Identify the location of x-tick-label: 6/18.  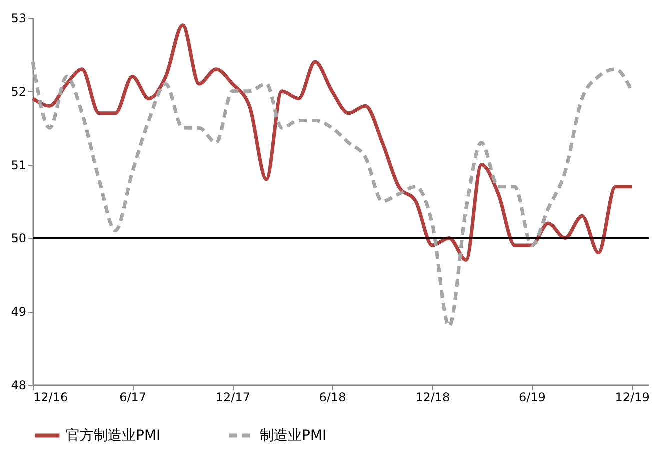
(332, 397).